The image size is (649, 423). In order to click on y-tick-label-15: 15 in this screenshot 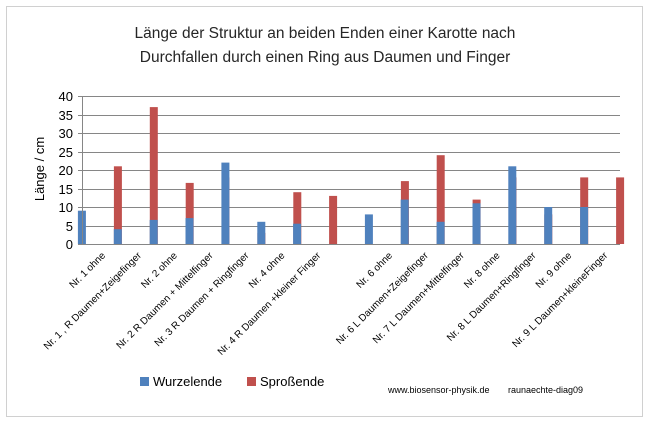, I will do `click(66, 189)`.